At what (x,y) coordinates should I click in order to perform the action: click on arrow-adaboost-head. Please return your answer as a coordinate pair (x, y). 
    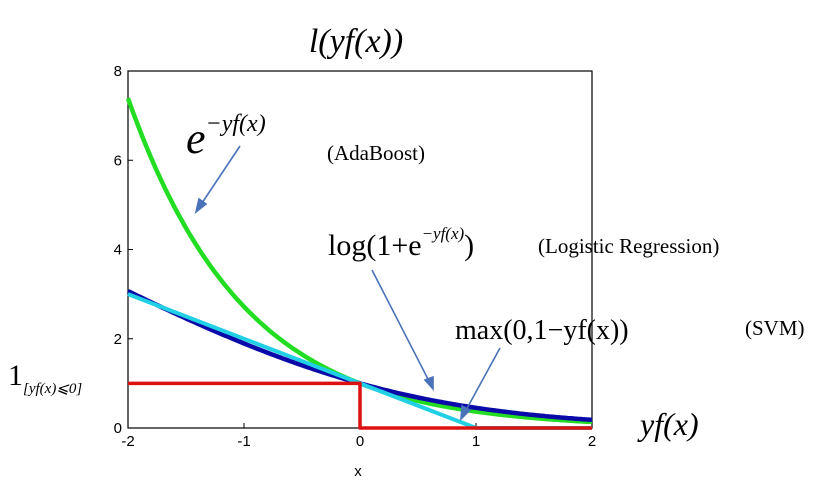
    Looking at the image, I should click on (201, 206).